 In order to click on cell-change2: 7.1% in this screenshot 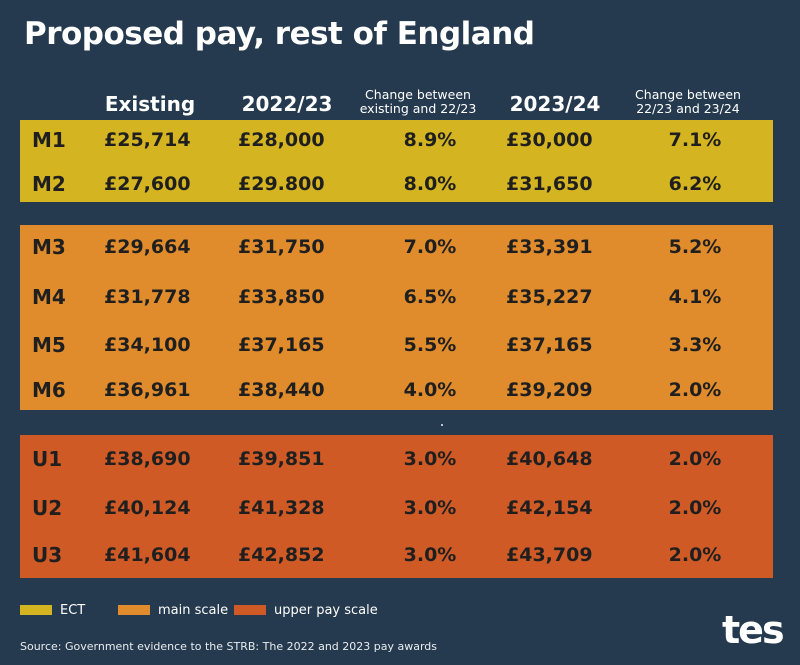, I will do `click(695, 140)`.